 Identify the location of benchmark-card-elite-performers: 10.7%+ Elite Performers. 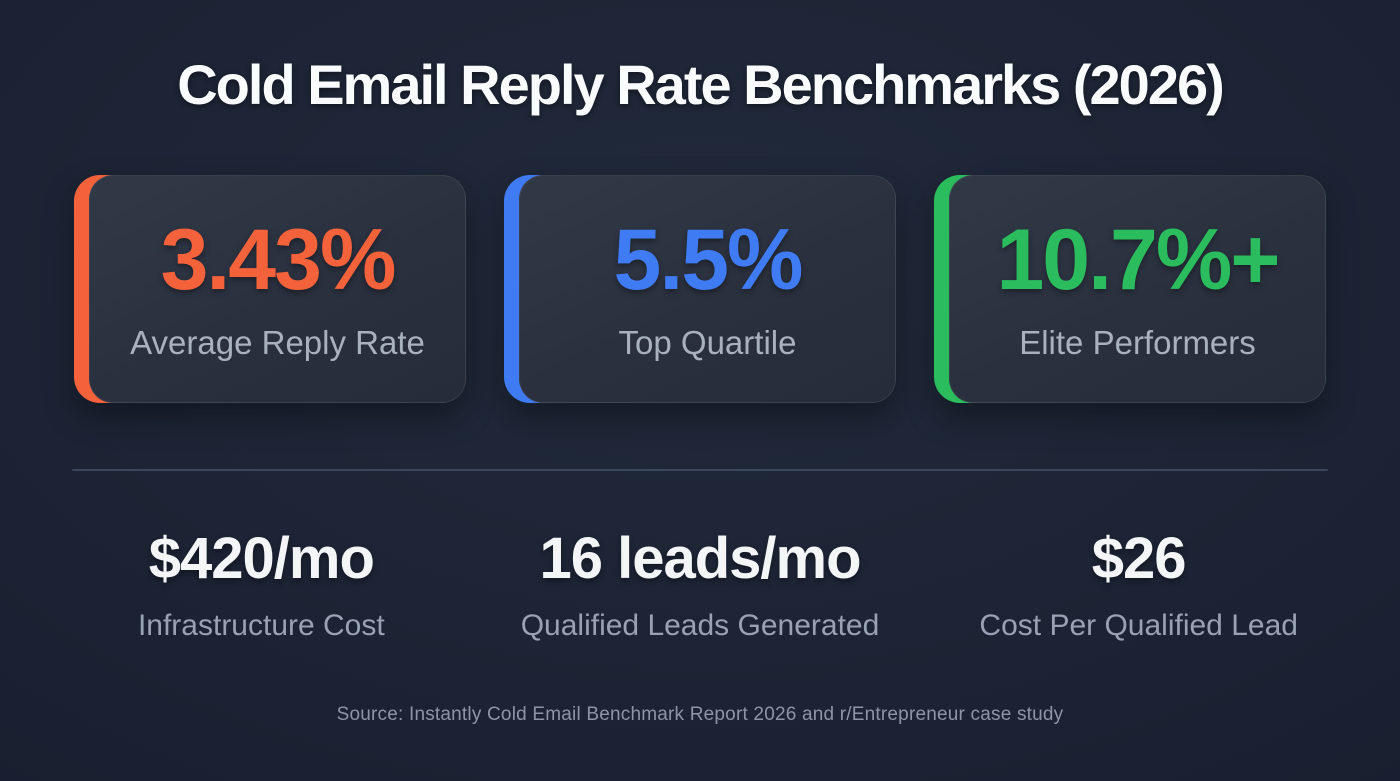
(1130, 289).